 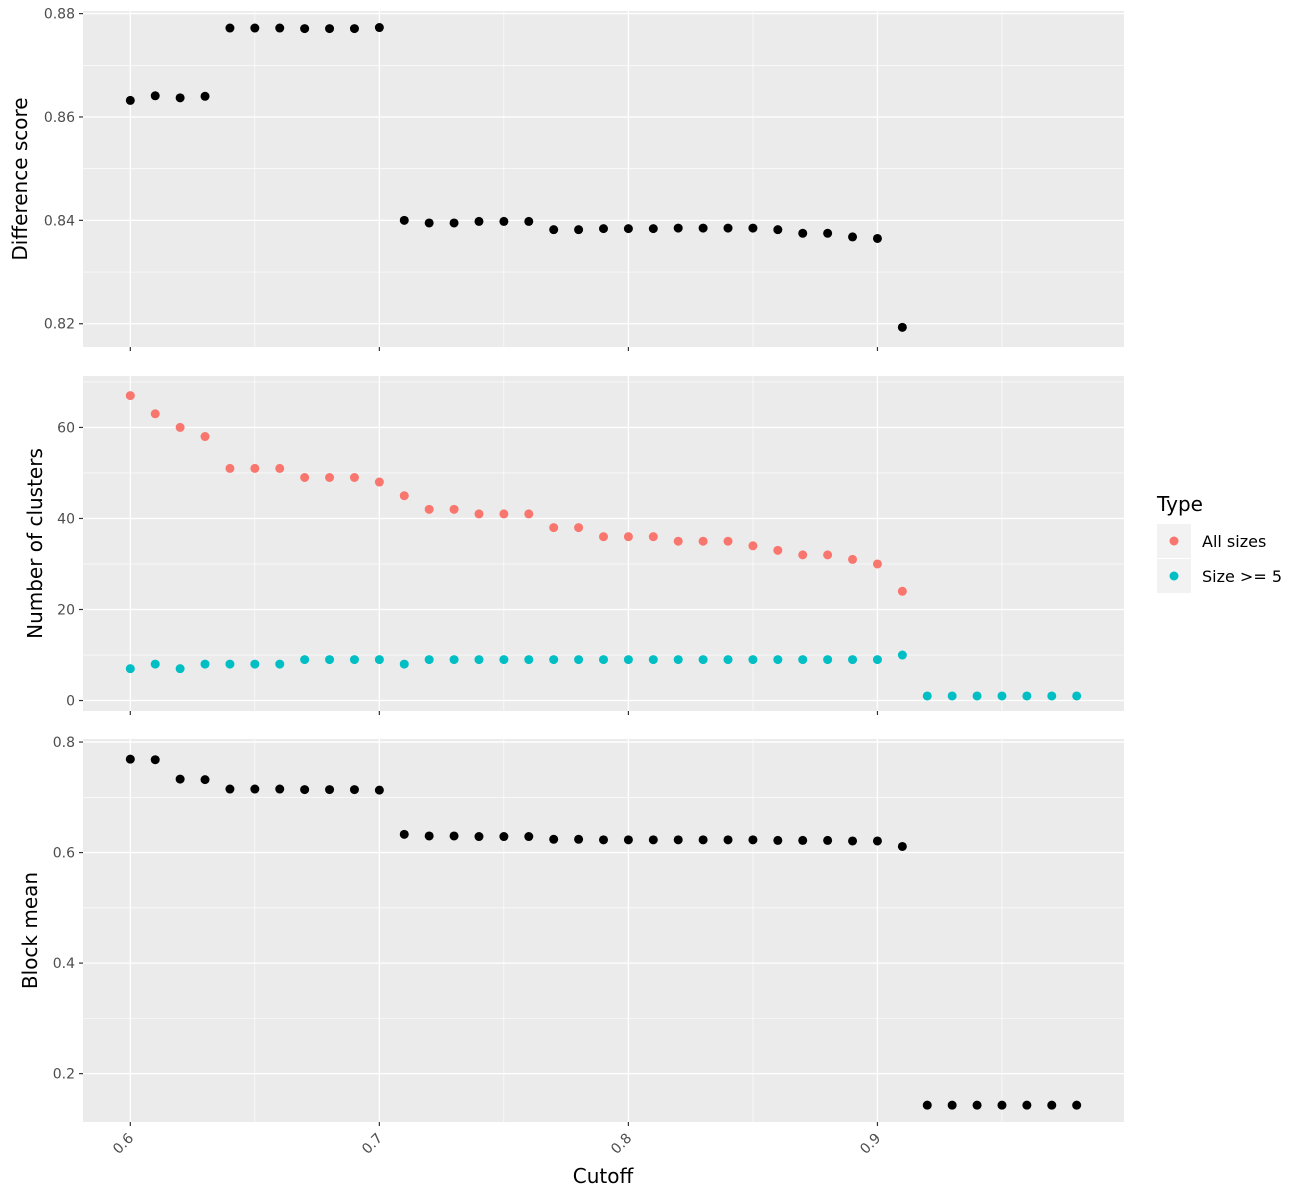 I want to click on y-axis-title: Block mean, so click(x=30, y=930).